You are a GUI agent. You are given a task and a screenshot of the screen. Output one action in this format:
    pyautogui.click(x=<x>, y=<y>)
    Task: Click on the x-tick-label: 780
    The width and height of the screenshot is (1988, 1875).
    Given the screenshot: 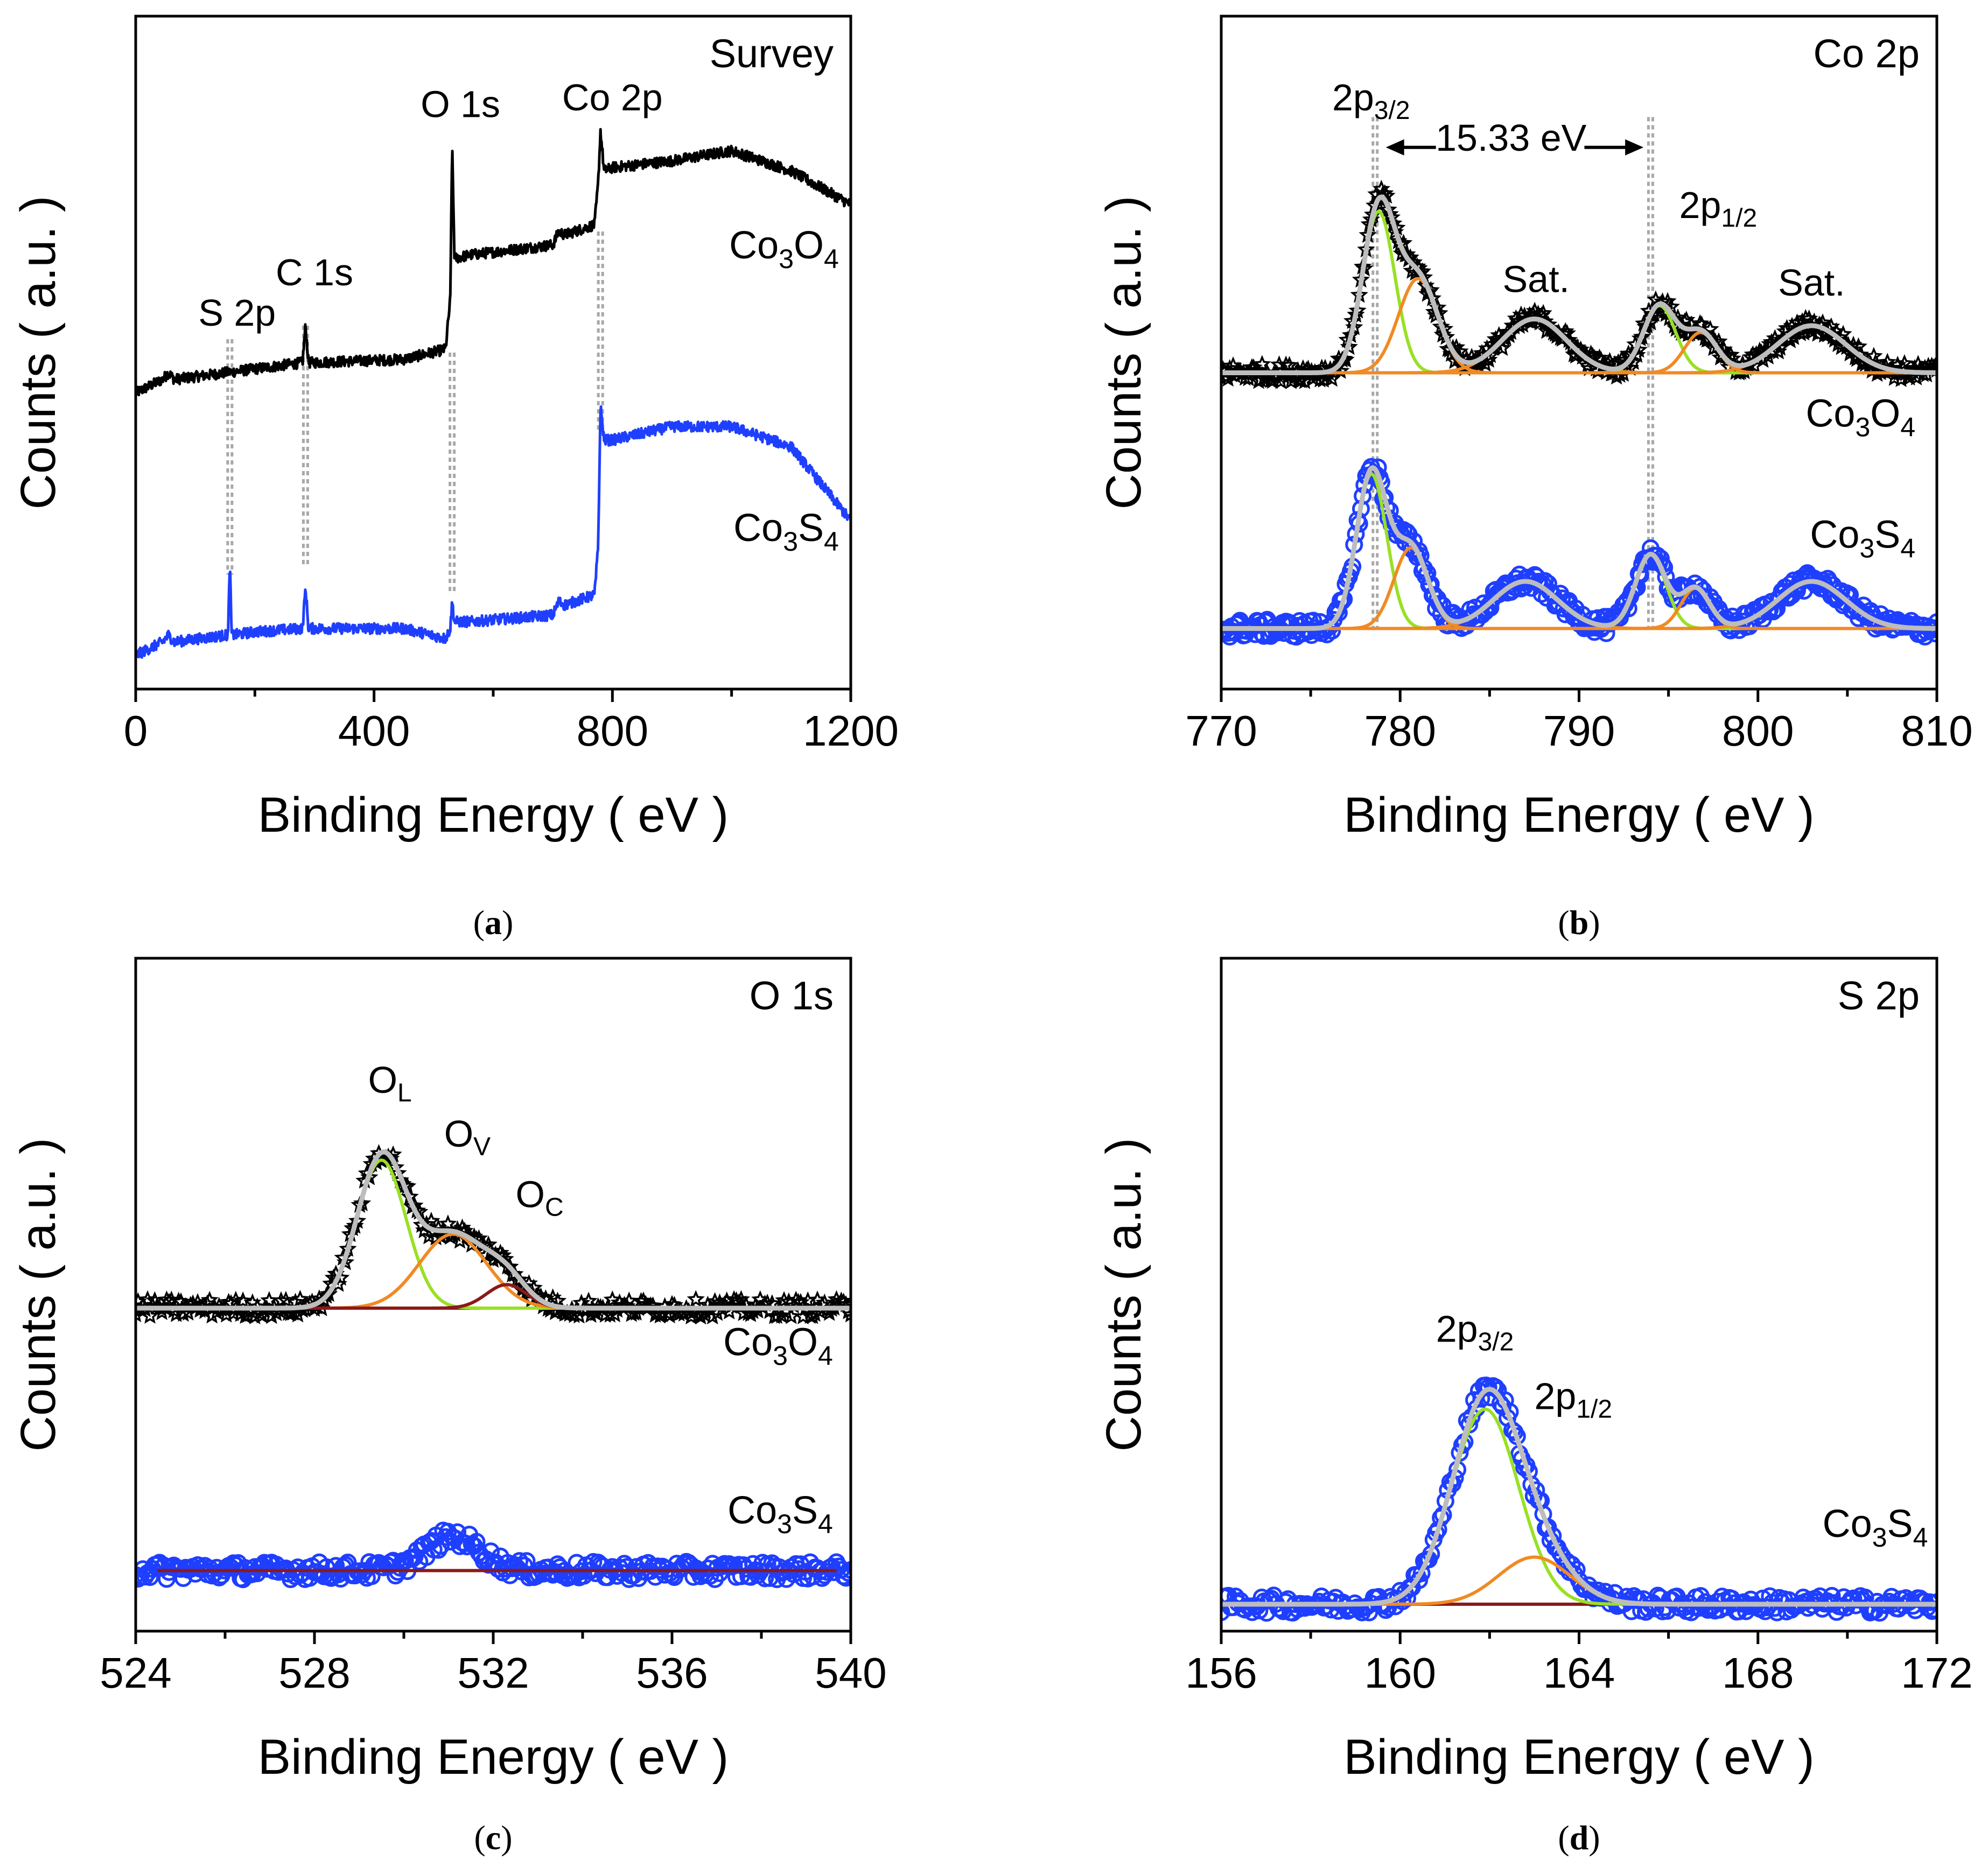 What is the action you would take?
    pyautogui.click(x=1400, y=731)
    